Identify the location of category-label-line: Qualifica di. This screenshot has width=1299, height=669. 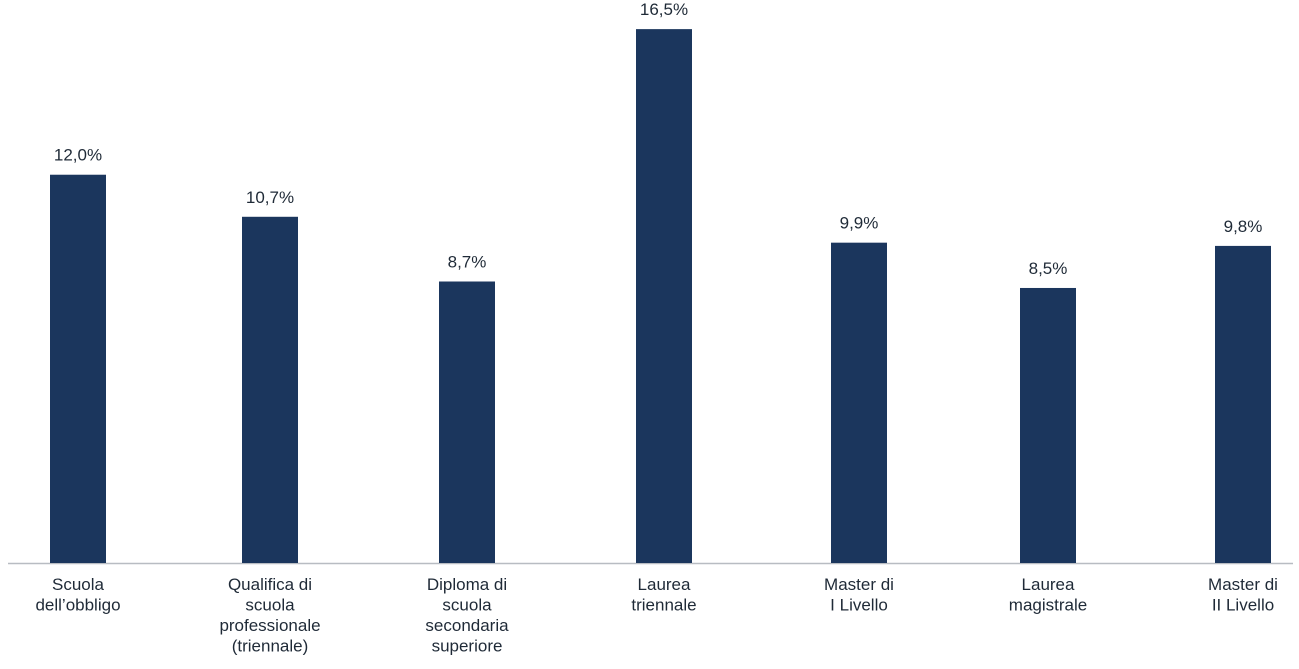
(270, 584).